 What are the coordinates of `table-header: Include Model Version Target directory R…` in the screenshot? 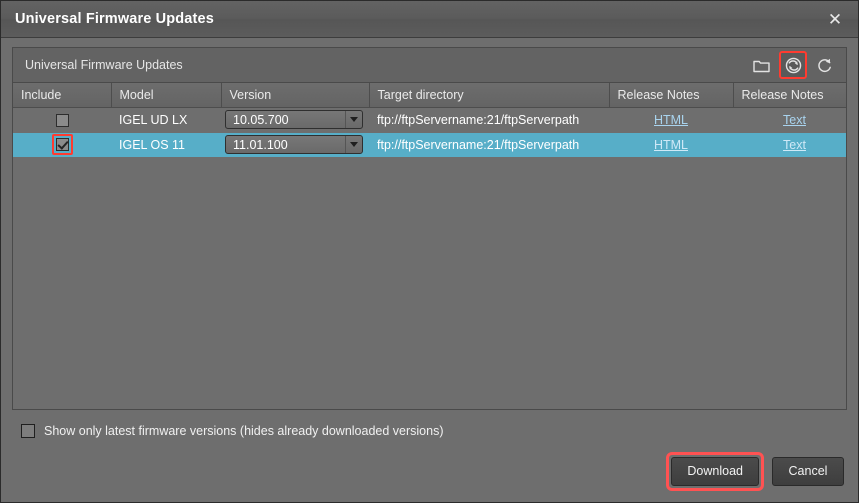 It's located at (429, 95).